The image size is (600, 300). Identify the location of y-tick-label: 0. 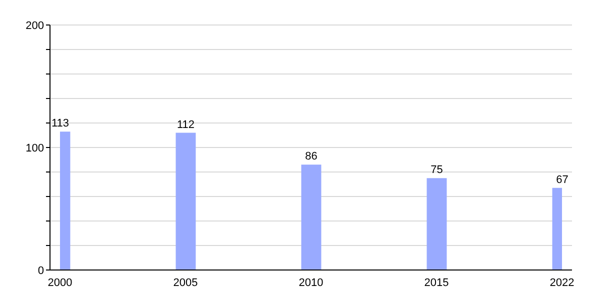
(41, 270).